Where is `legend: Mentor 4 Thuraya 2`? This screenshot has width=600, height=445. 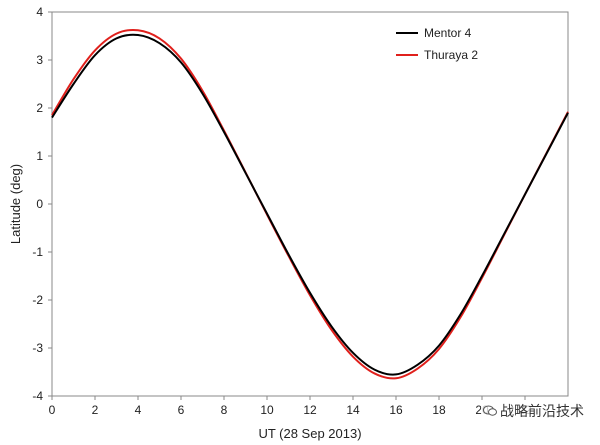 legend: Mentor 4 Thuraya 2 is located at coordinates (437, 44).